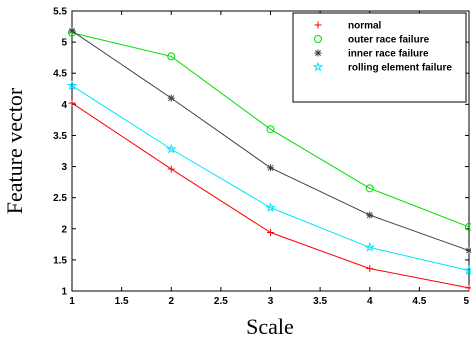 This screenshot has width=471, height=340. Describe the element at coordinates (400, 68) in the screenshot. I see `legend-label: rolling element failure` at that location.